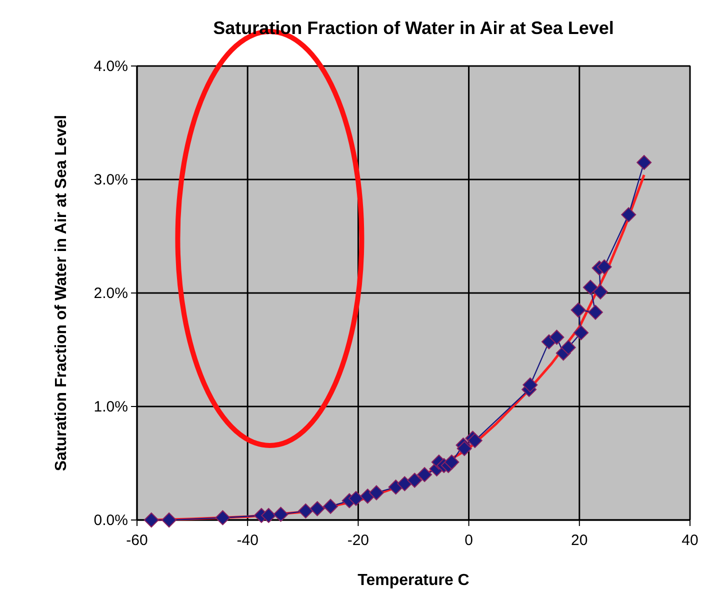  I want to click on x-axis-title: Temperature C, so click(414, 580).